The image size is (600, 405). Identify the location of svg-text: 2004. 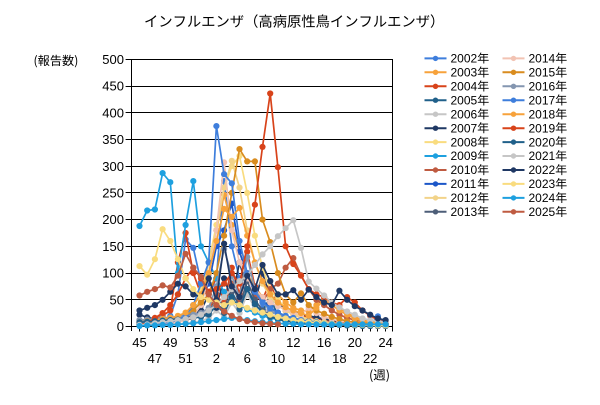
(464, 87).